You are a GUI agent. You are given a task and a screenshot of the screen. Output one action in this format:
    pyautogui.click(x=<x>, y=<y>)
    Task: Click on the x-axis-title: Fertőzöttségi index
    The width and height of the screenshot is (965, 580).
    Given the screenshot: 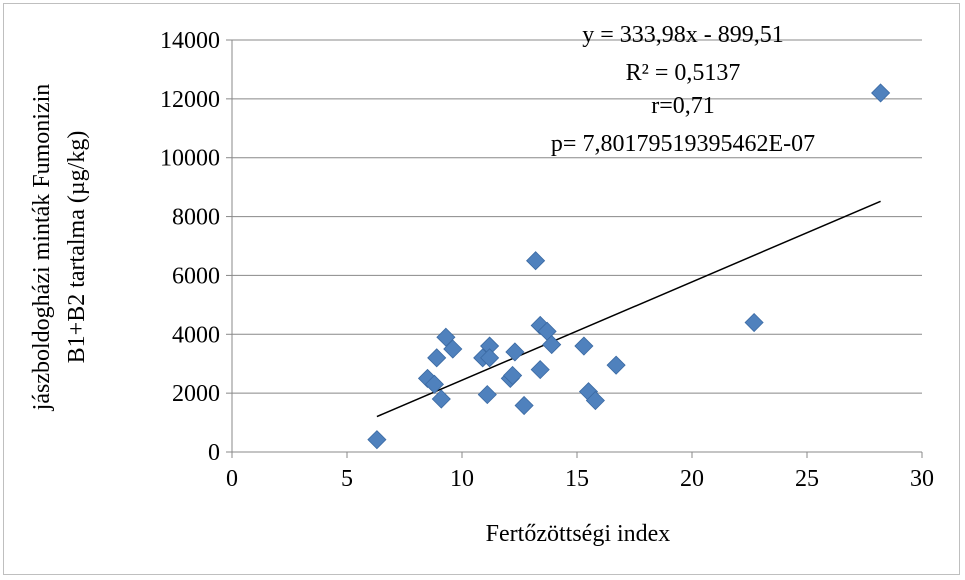 What is the action you would take?
    pyautogui.click(x=578, y=534)
    